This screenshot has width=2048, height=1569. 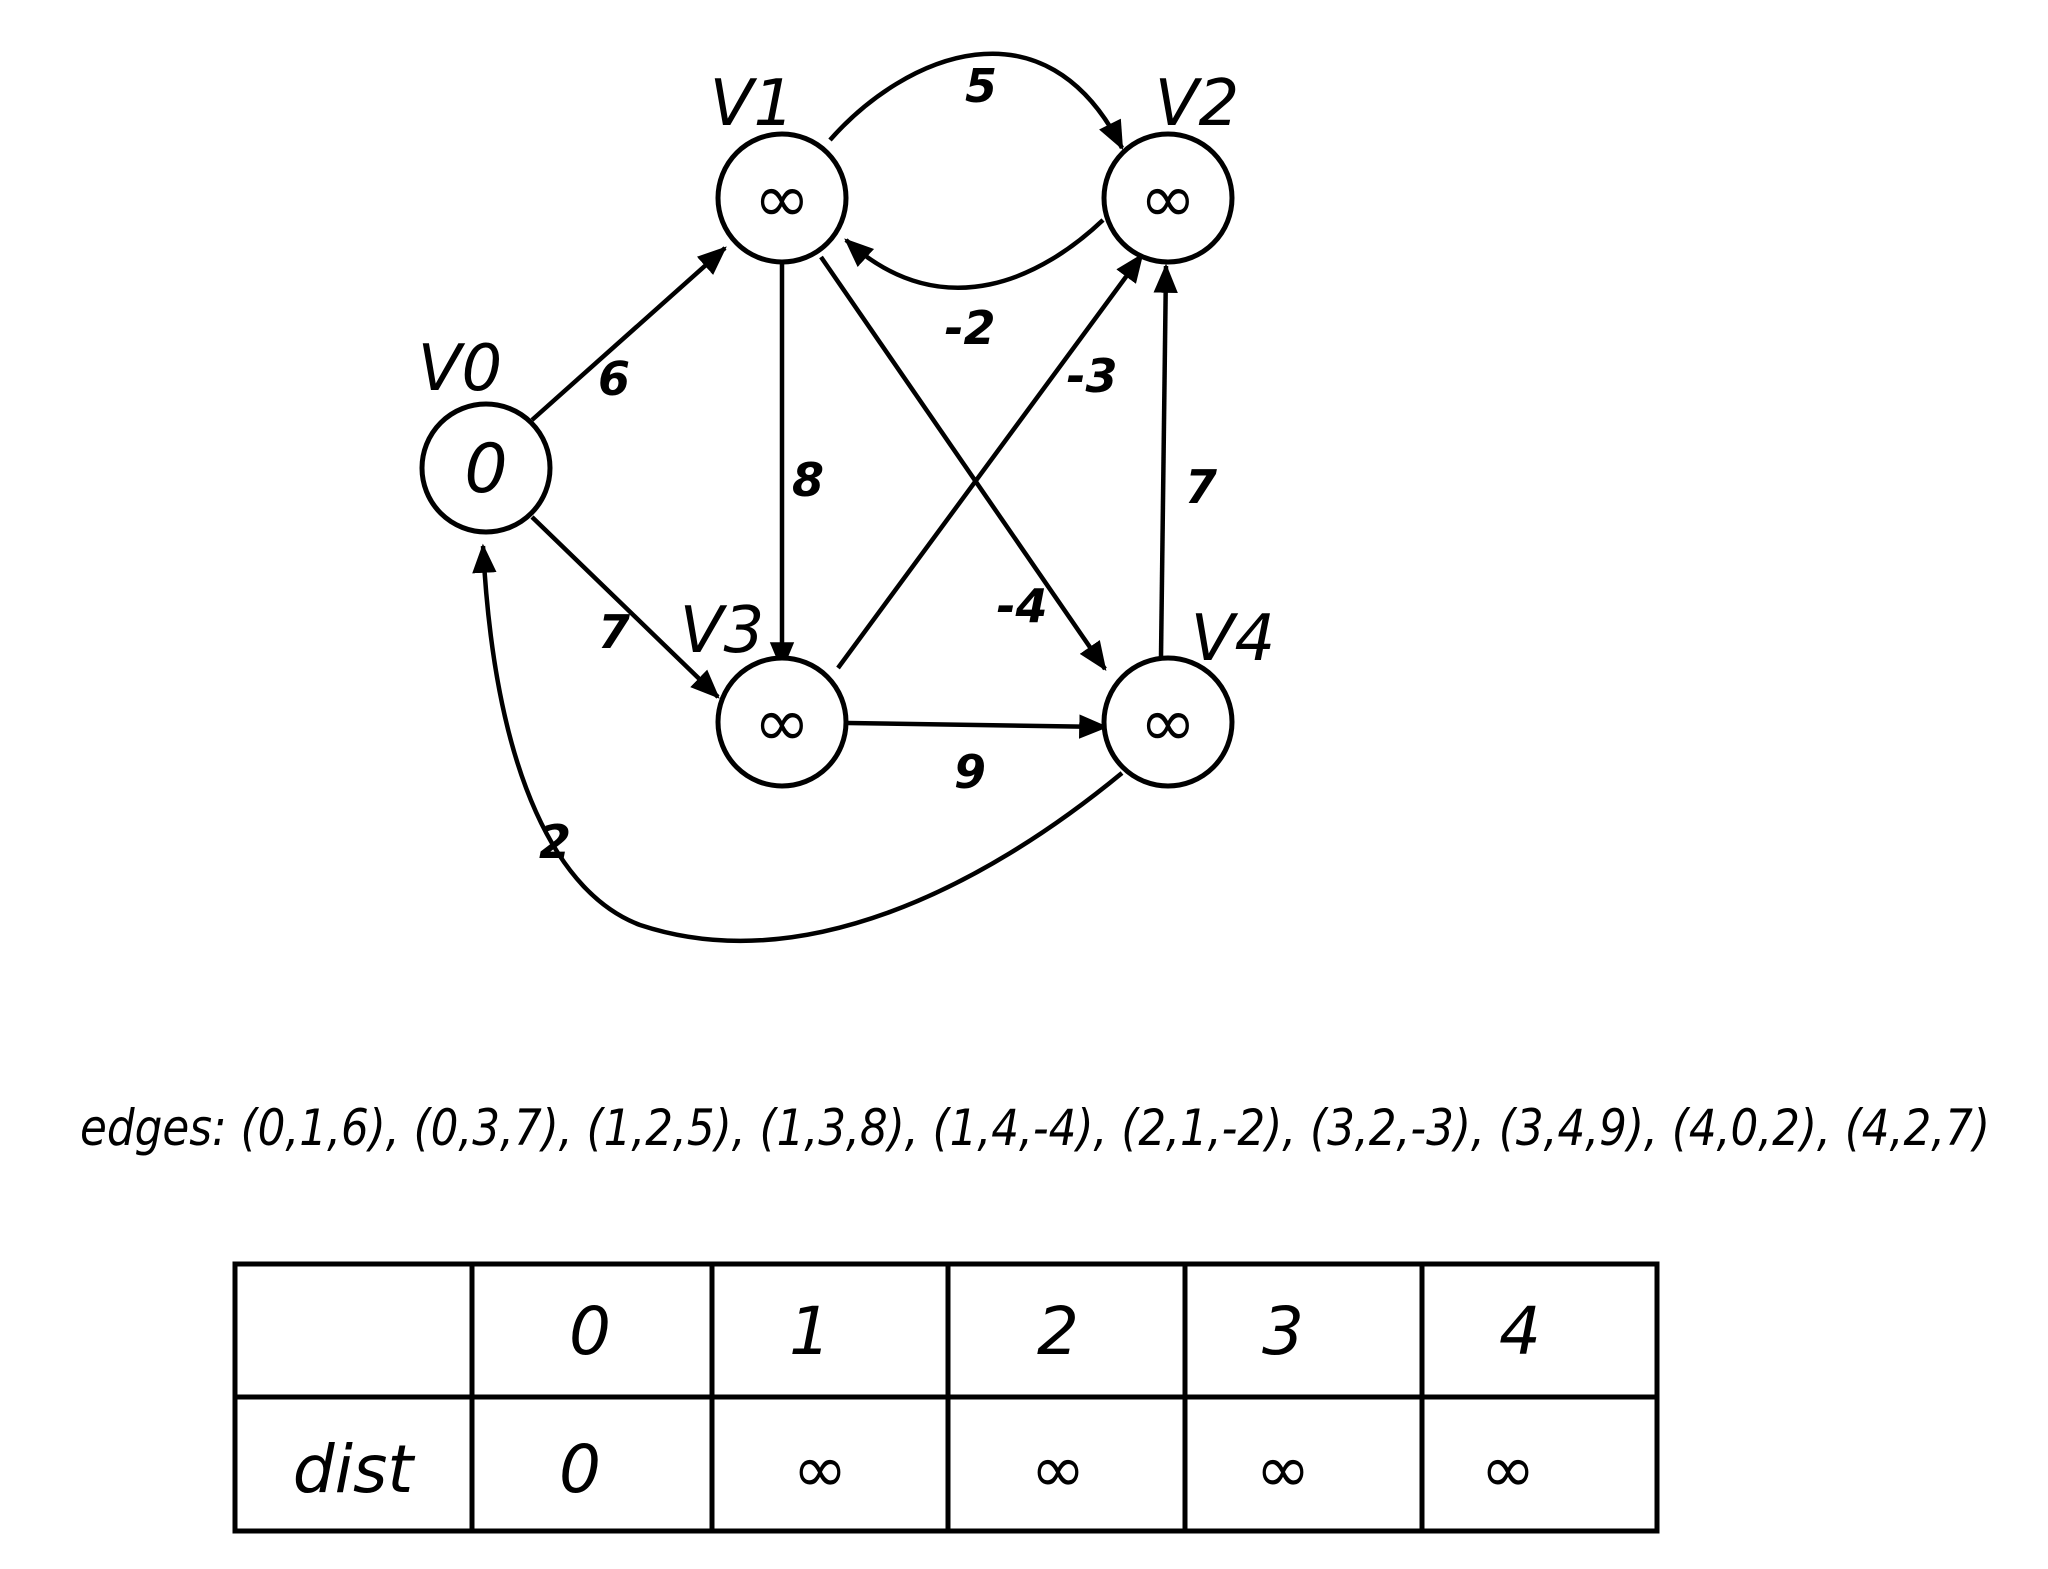 I want to click on node-v3-label: V3, so click(x=722, y=631).